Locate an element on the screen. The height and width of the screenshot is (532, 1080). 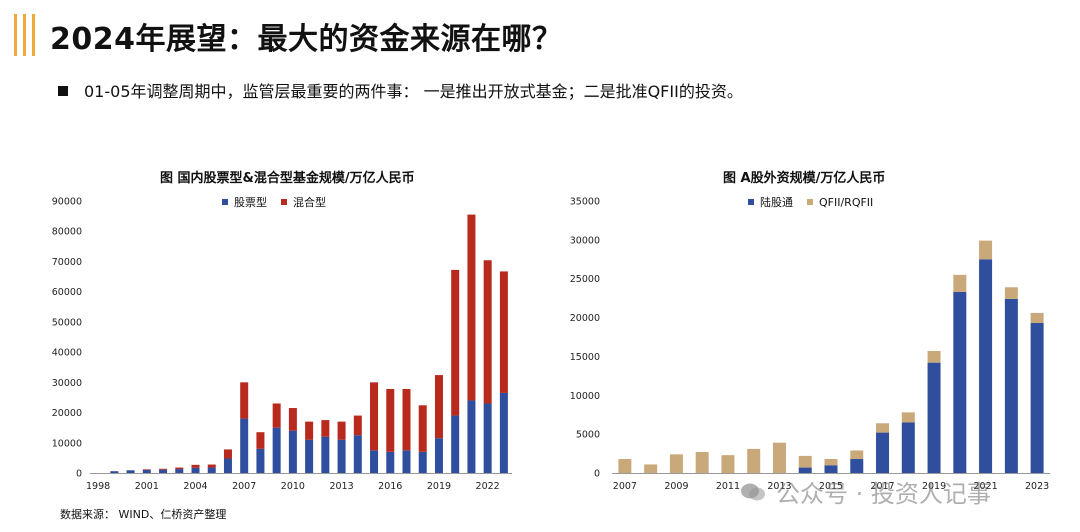
bar-s1-2000 is located at coordinates (130, 471).